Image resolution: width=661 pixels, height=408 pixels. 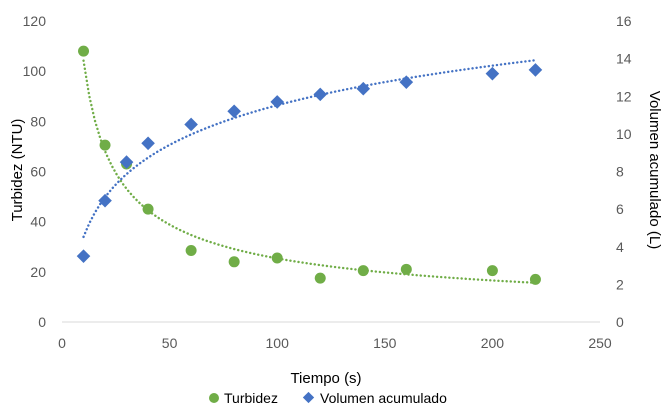 What do you see at coordinates (38, 172) in the screenshot?
I see `y-tick-label: 60` at bounding box center [38, 172].